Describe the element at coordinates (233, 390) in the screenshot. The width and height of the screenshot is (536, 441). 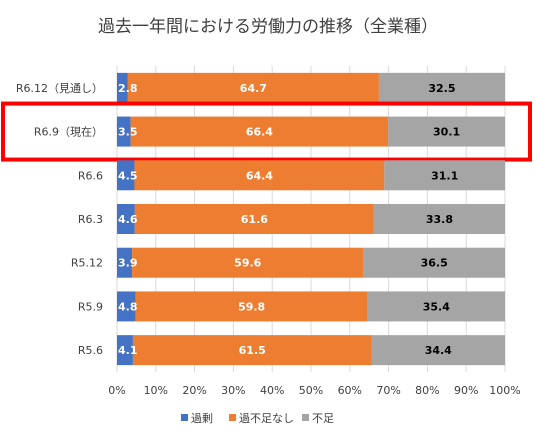
I see `x-tick-label: 30%` at that location.